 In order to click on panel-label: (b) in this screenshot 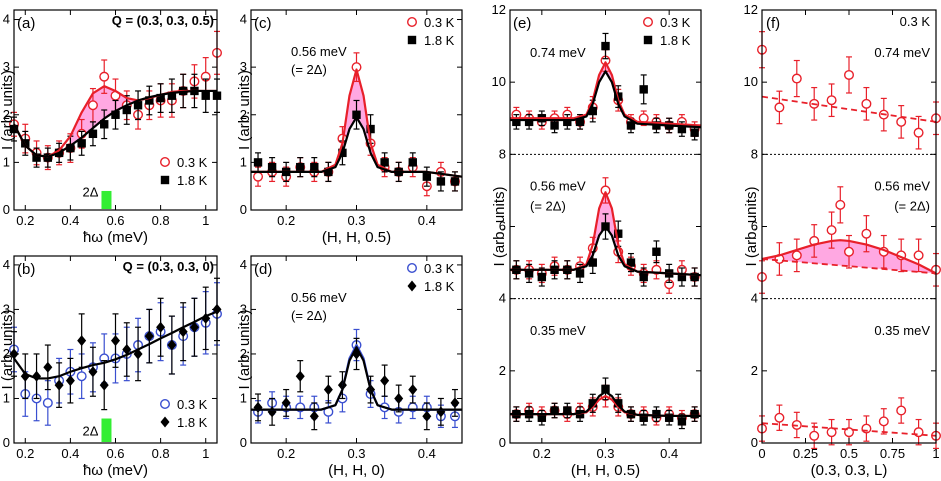, I will do `click(26, 269)`.